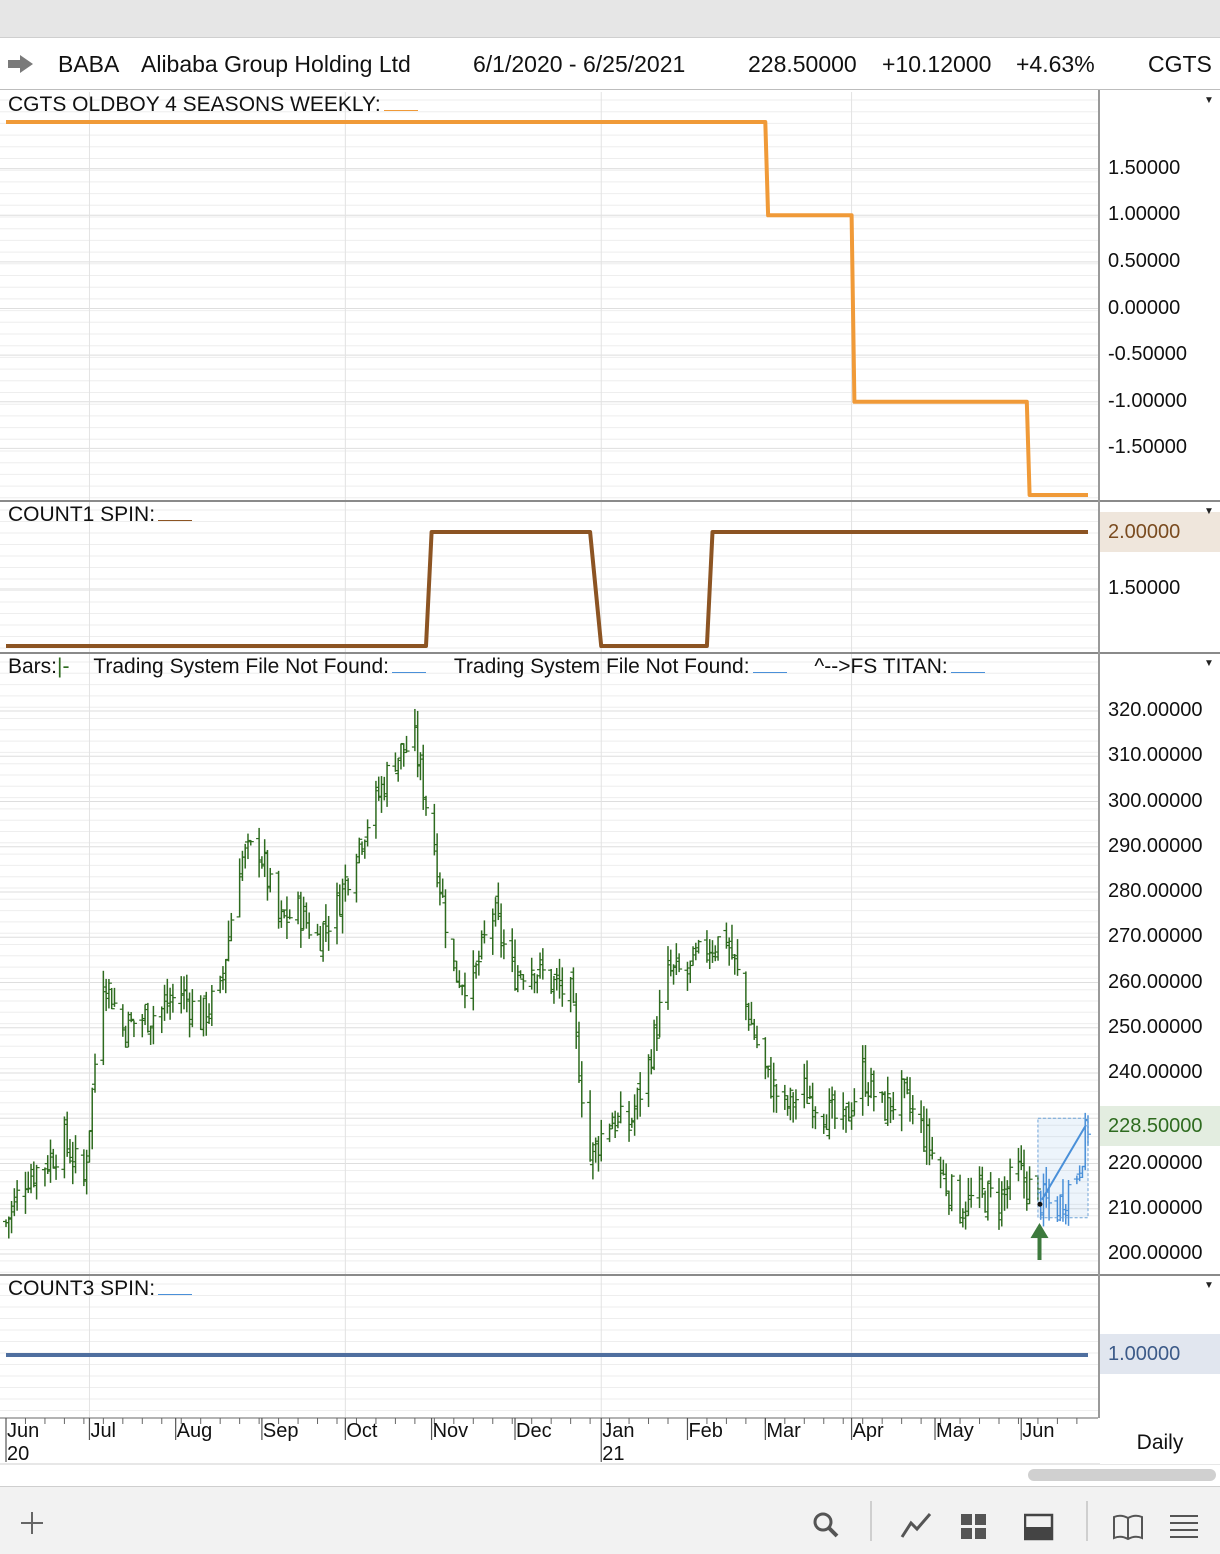 The height and width of the screenshot is (1554, 1220). What do you see at coordinates (194, 1431) in the screenshot?
I see `time-axis-month-label: Aug` at bounding box center [194, 1431].